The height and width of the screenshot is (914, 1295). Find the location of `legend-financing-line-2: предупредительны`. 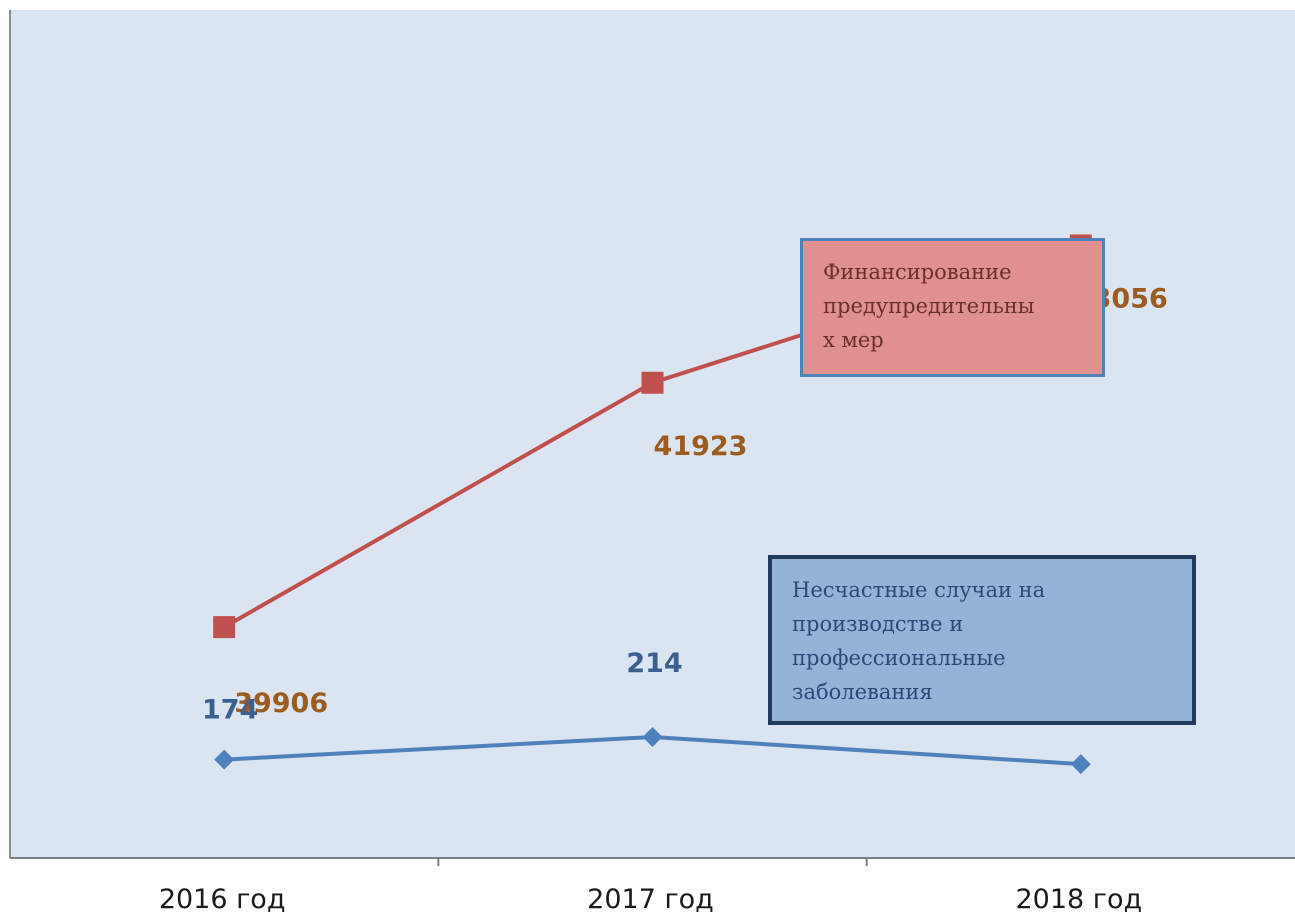

legend-financing-line-2: предупредительны is located at coordinates (929, 306).